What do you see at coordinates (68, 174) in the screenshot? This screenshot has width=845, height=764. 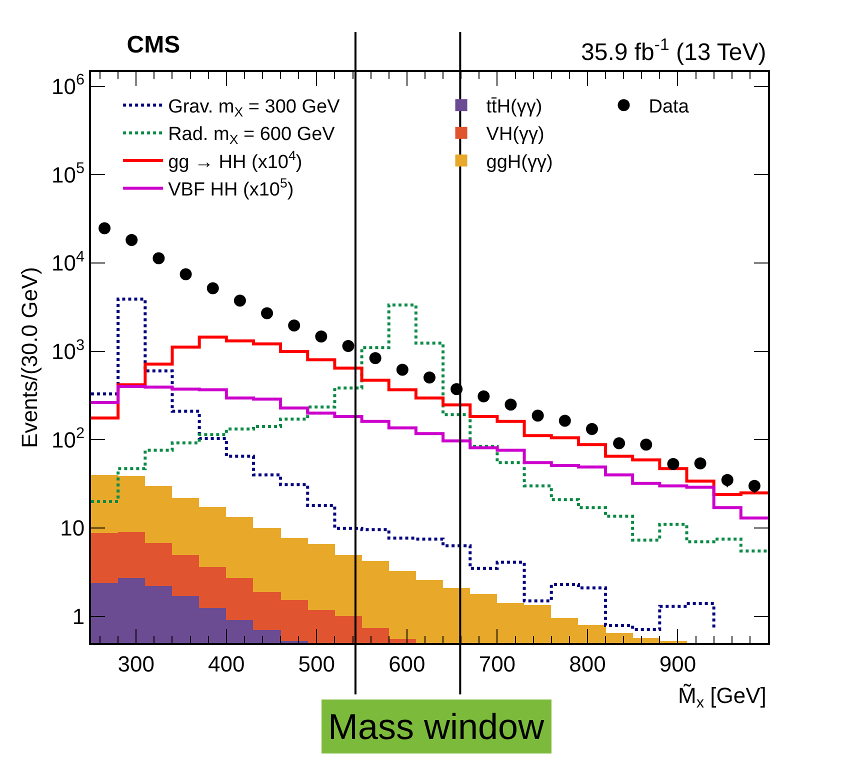 I see `y-tick-label: 10$^{5}$` at bounding box center [68, 174].